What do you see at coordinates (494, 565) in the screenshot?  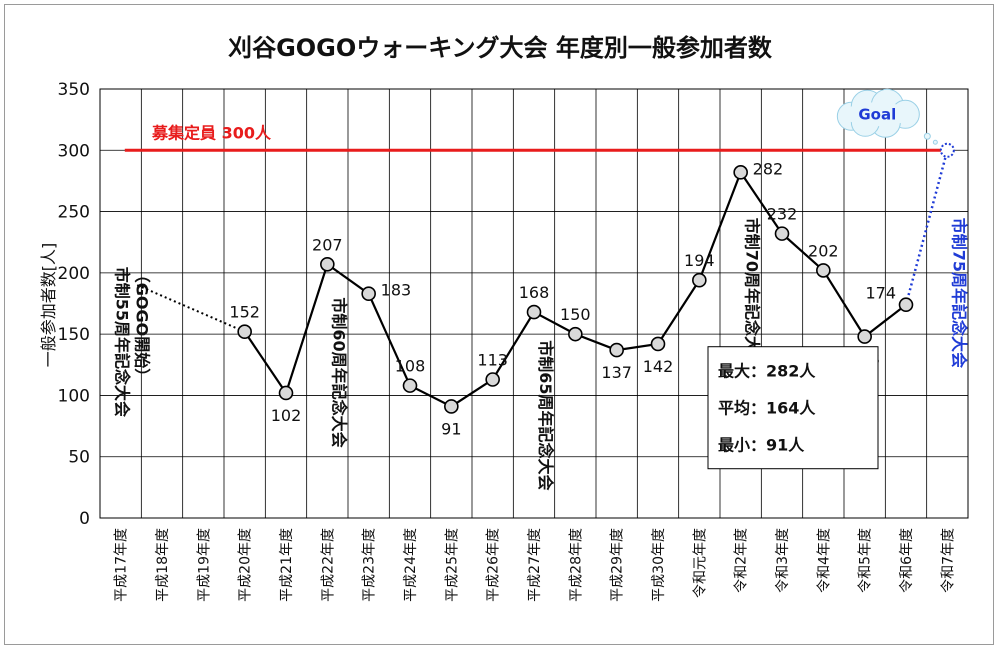 I see `x-tick-label: 平成26年度` at bounding box center [494, 565].